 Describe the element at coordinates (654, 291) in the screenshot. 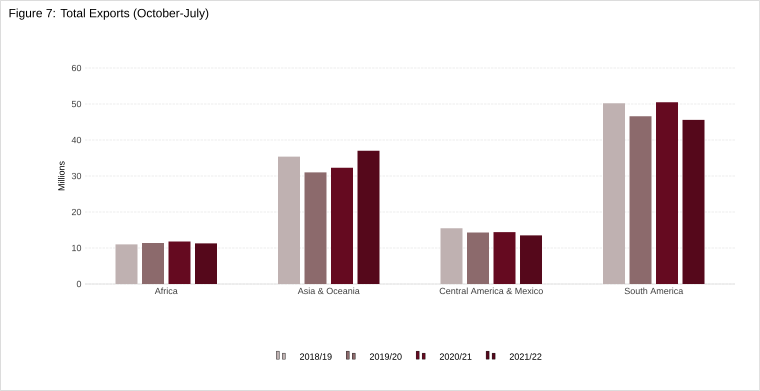

I see `x-tick-label: South America` at that location.